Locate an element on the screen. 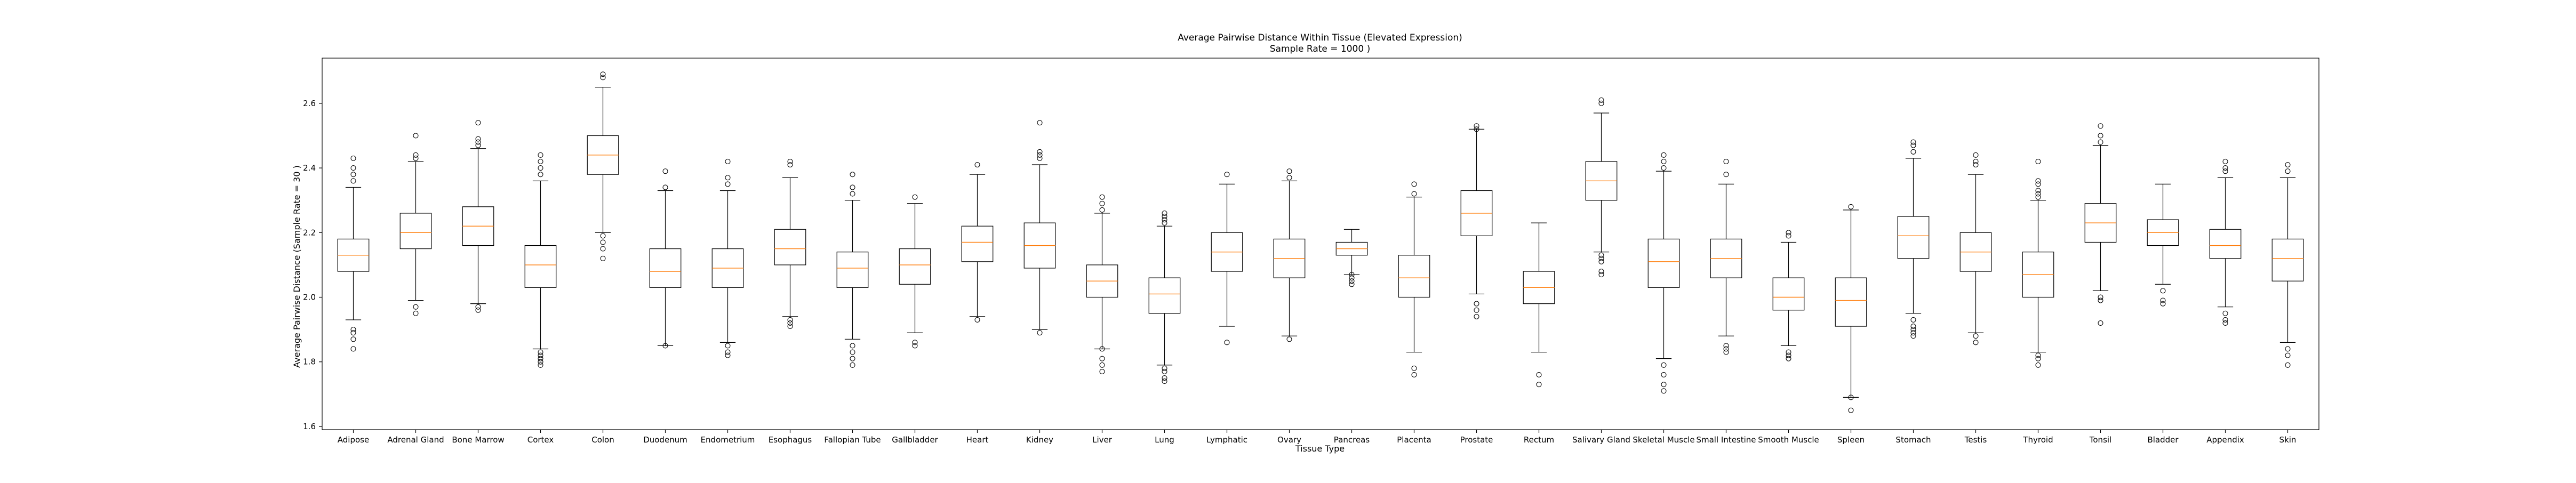  y-tick-label: 1.6 is located at coordinates (309, 426).